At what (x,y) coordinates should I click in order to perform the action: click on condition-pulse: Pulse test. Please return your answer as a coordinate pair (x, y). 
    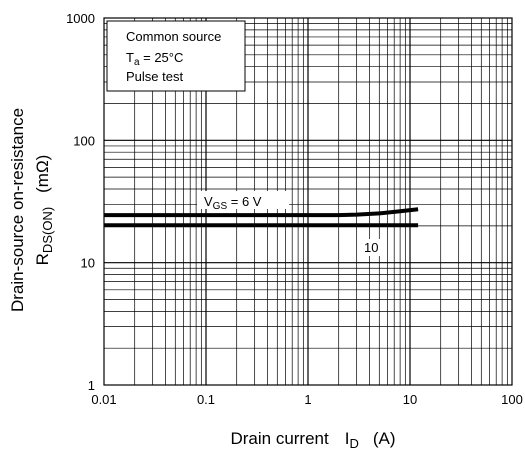
    Looking at the image, I should click on (154, 76).